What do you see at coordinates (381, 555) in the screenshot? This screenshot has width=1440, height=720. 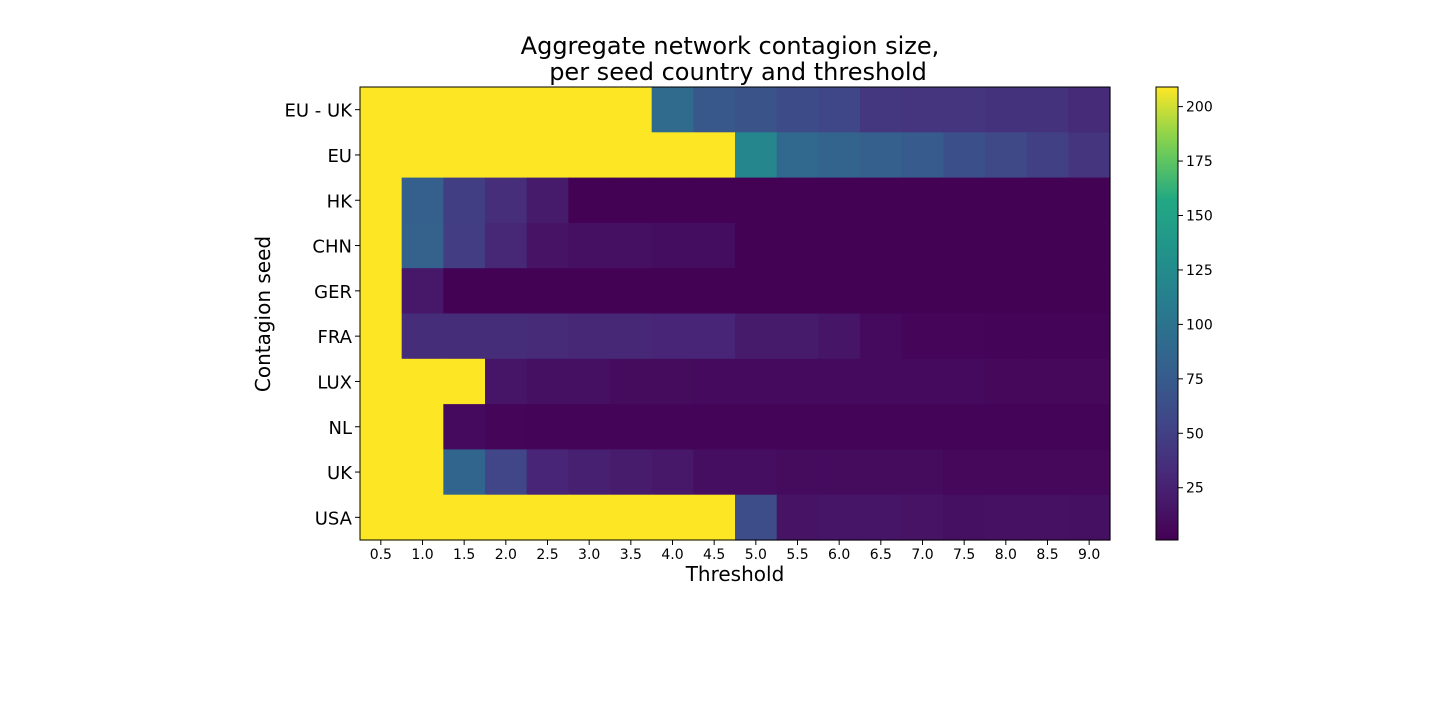 I see `x-tick-label: 0.5` at bounding box center [381, 555].